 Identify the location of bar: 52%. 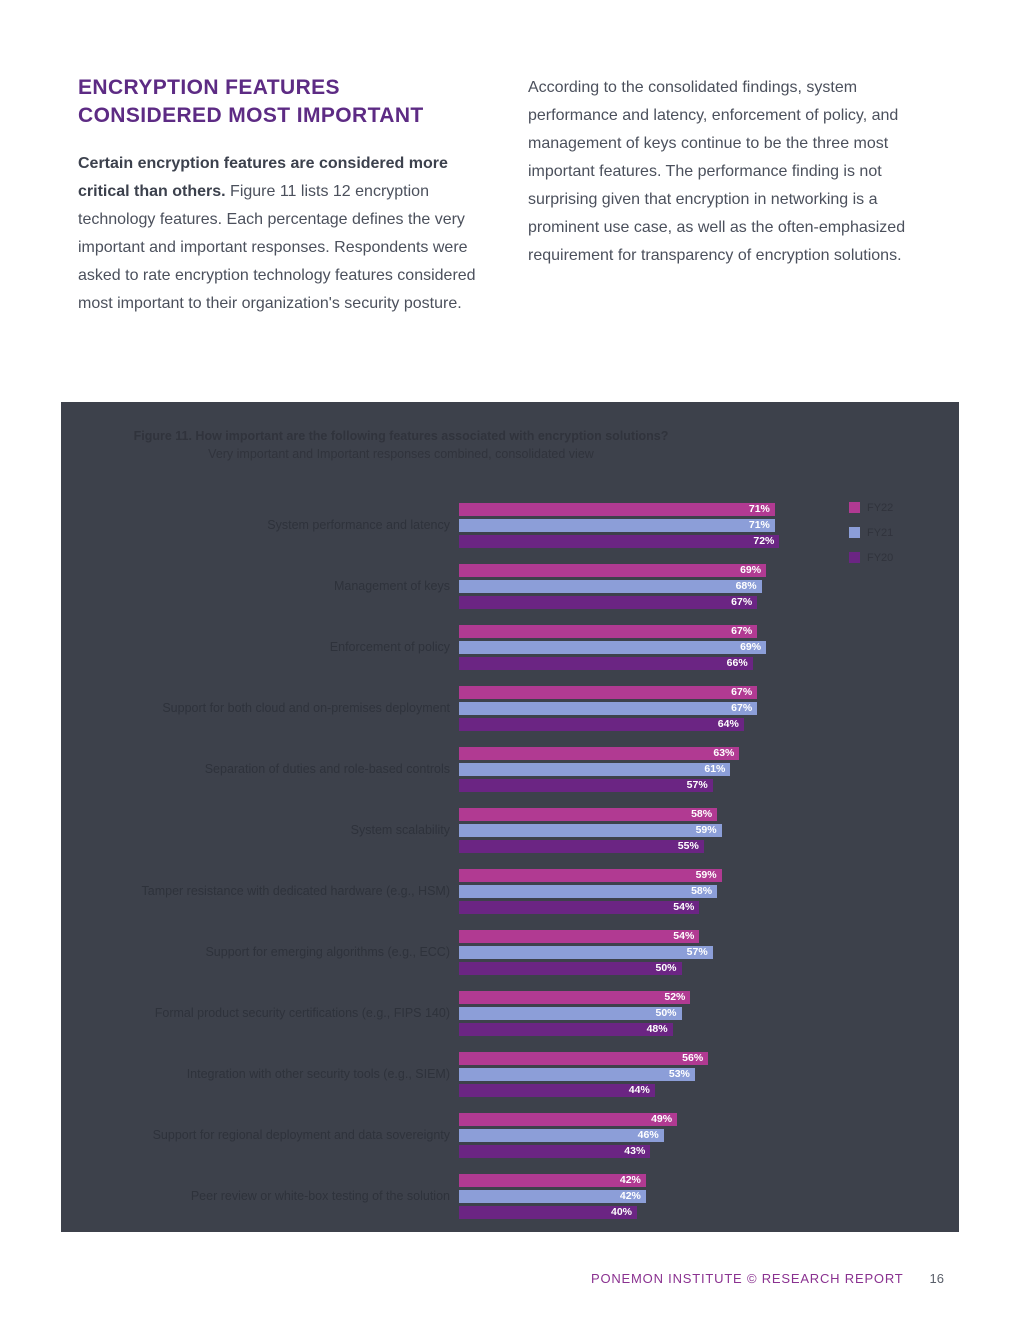
(575, 997).